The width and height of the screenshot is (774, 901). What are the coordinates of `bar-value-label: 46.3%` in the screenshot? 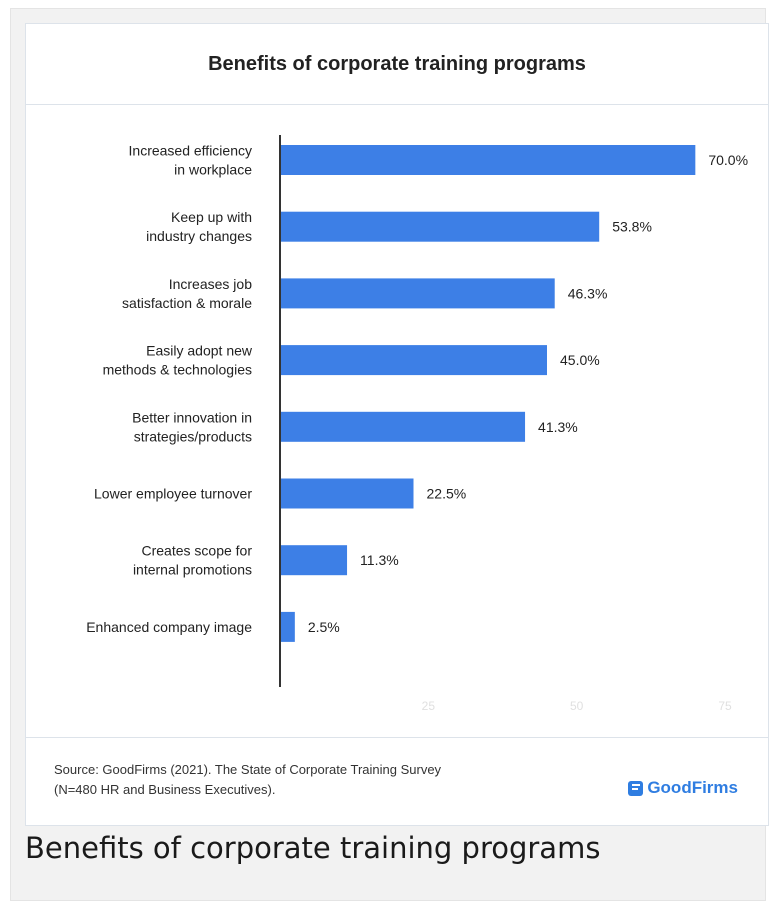 It's located at (588, 293).